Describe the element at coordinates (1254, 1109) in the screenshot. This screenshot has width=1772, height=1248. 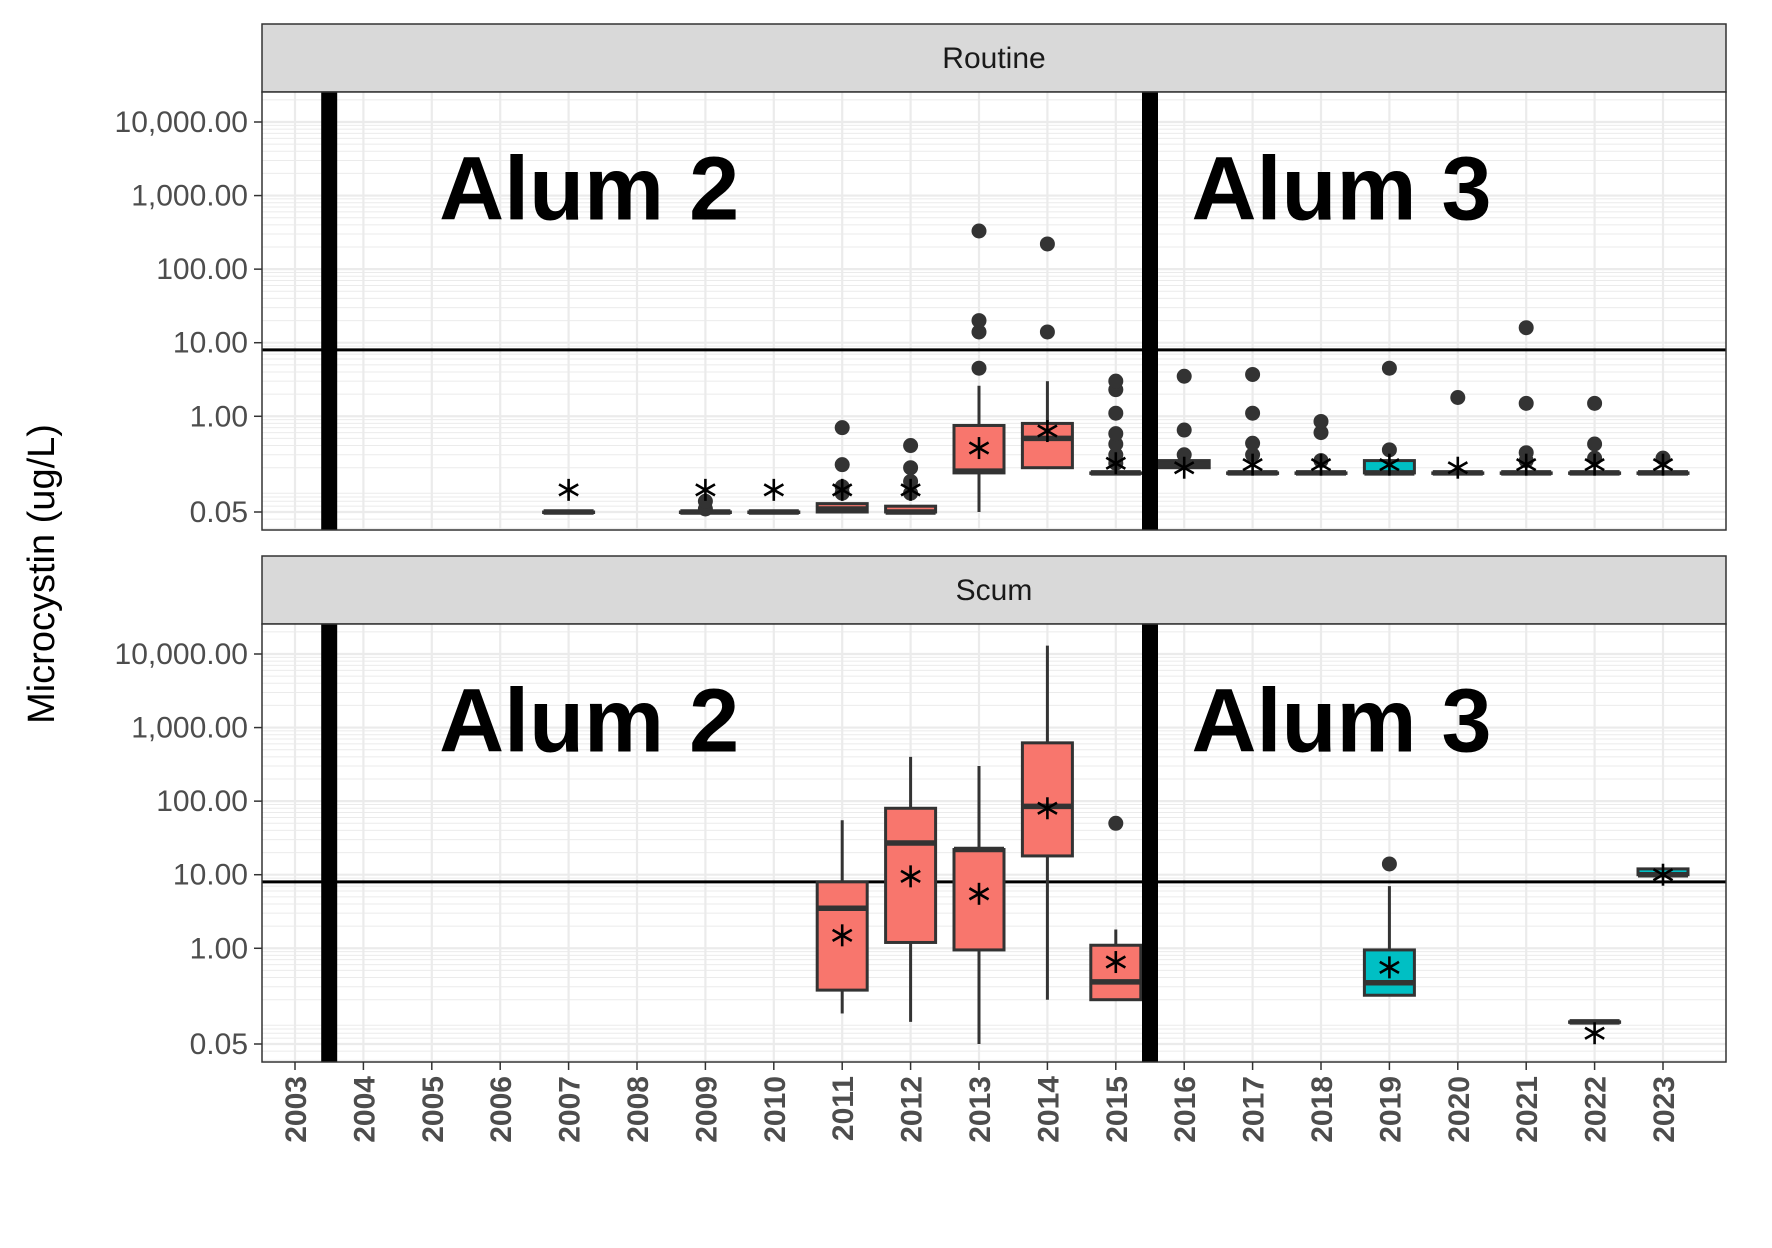
I see `x-tick-label: 2017` at that location.